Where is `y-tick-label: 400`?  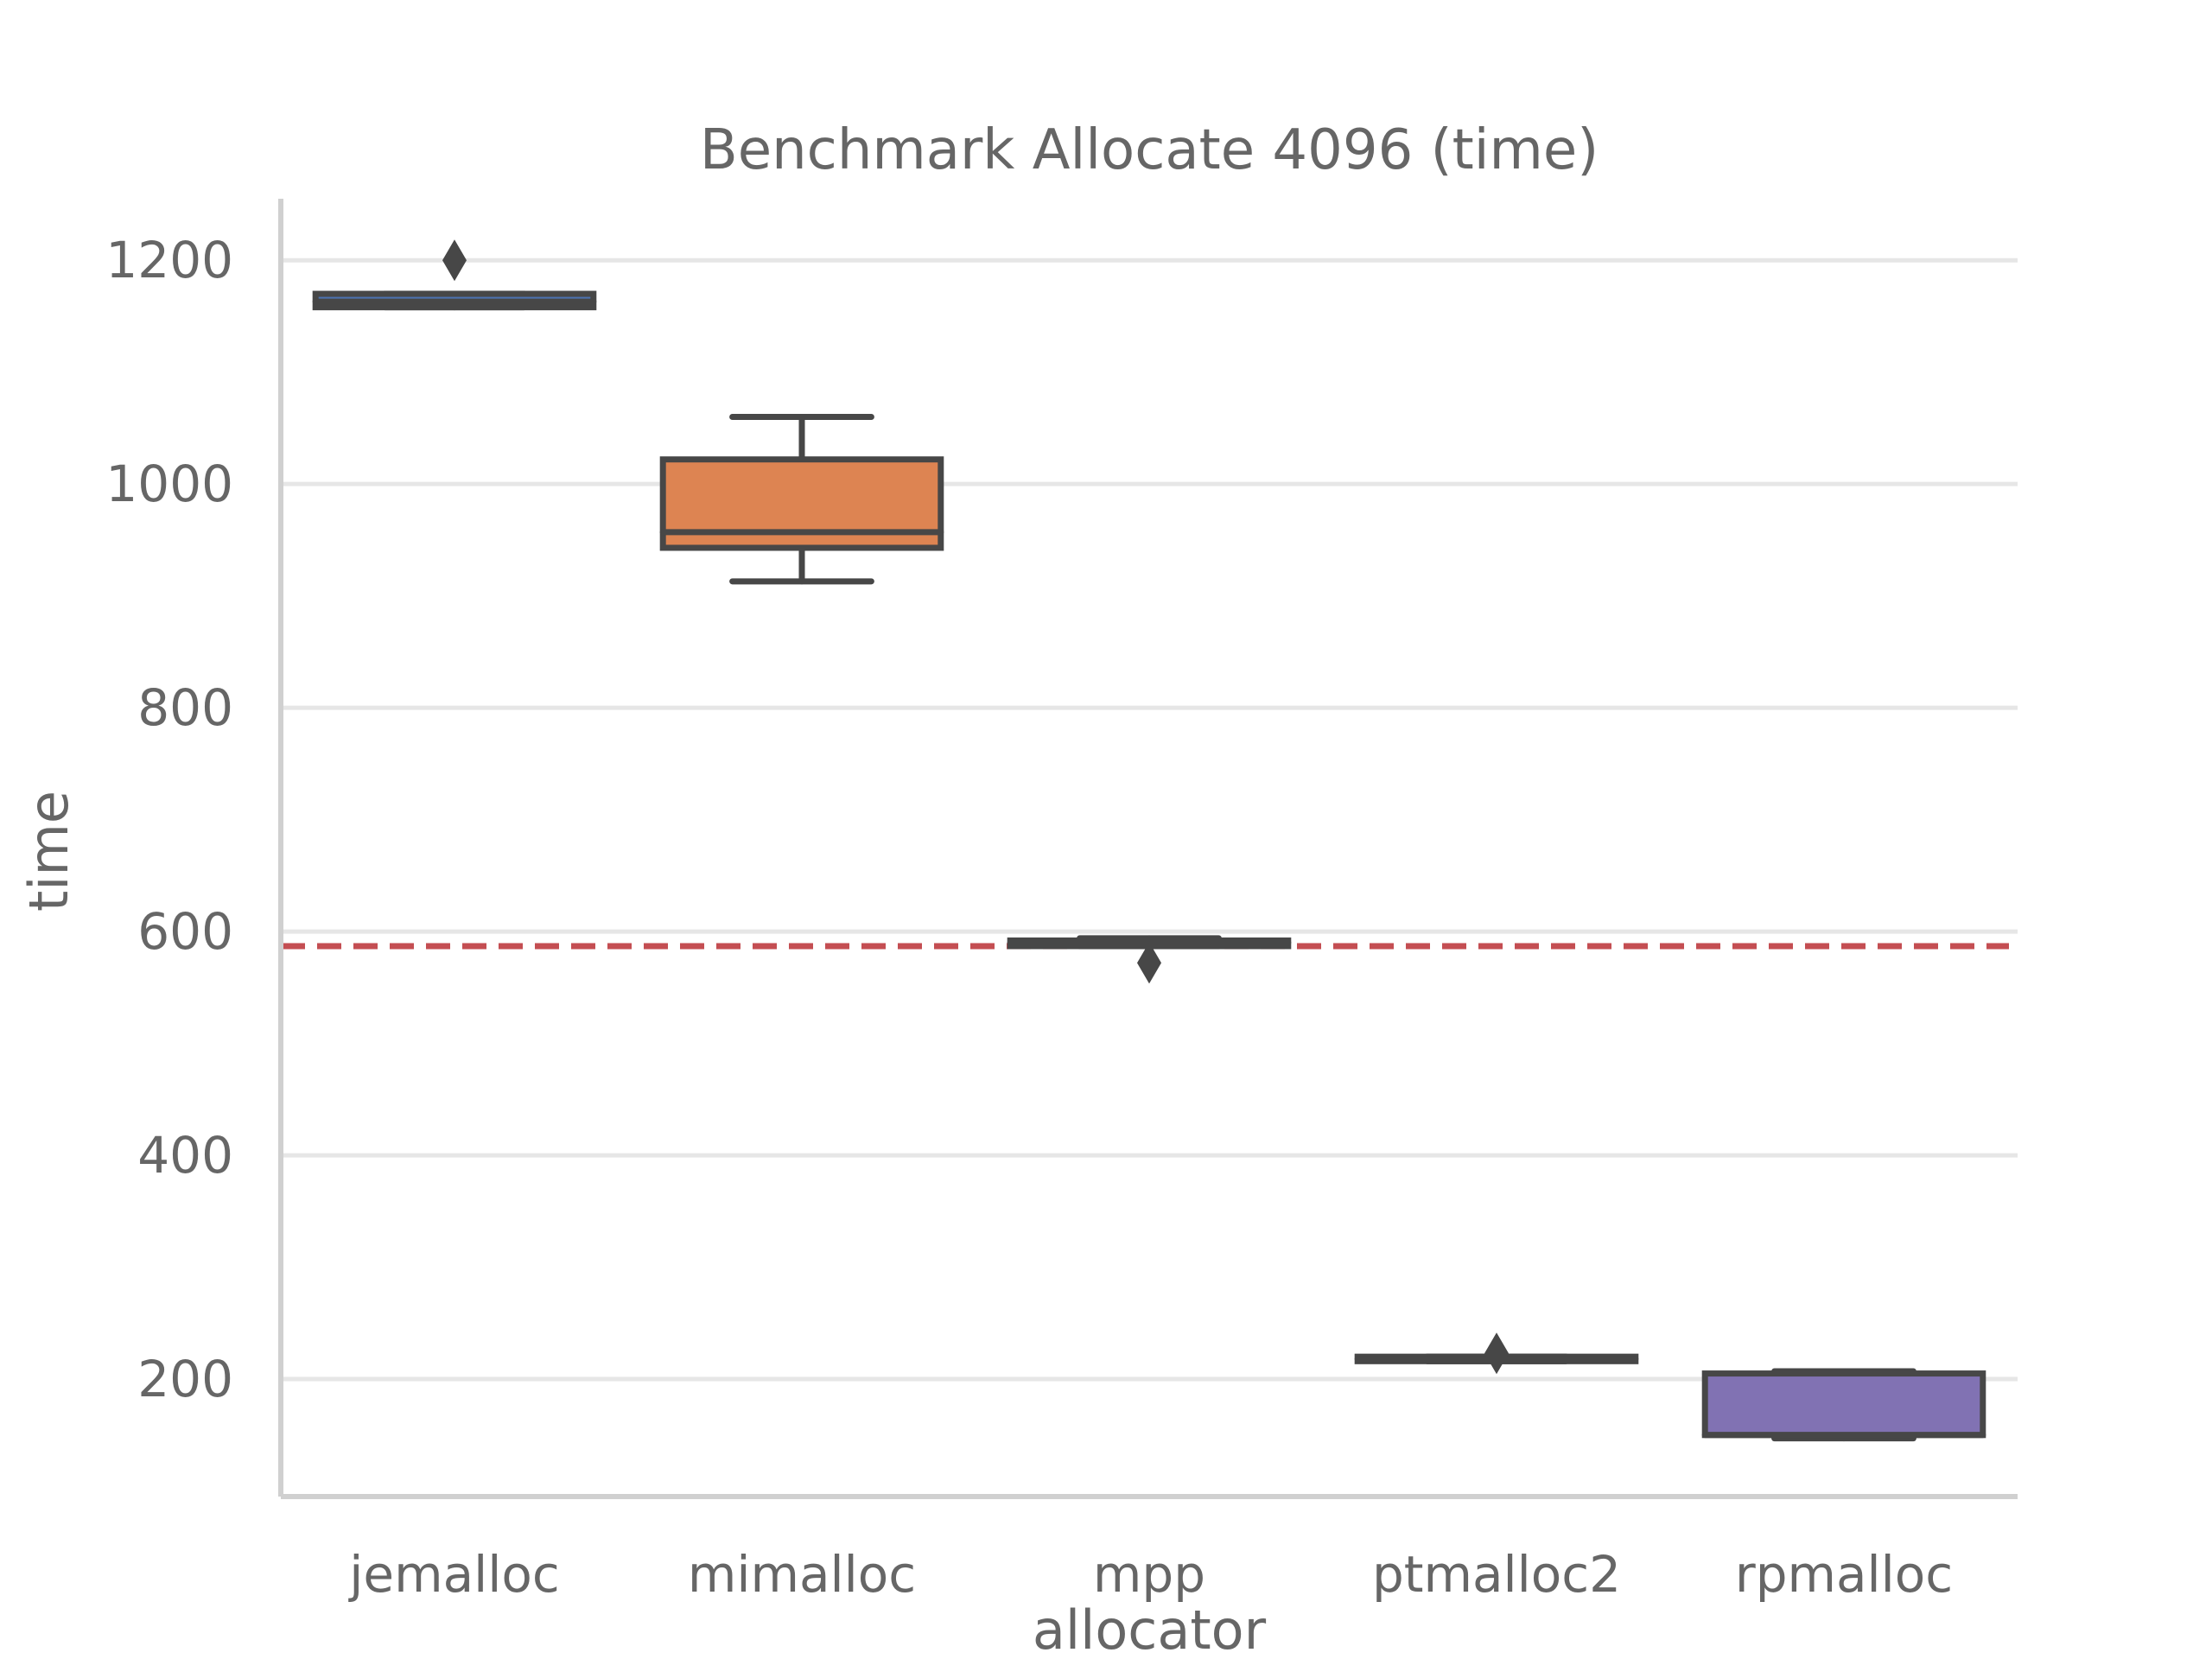
y-tick-label: 400 is located at coordinates (185, 1155).